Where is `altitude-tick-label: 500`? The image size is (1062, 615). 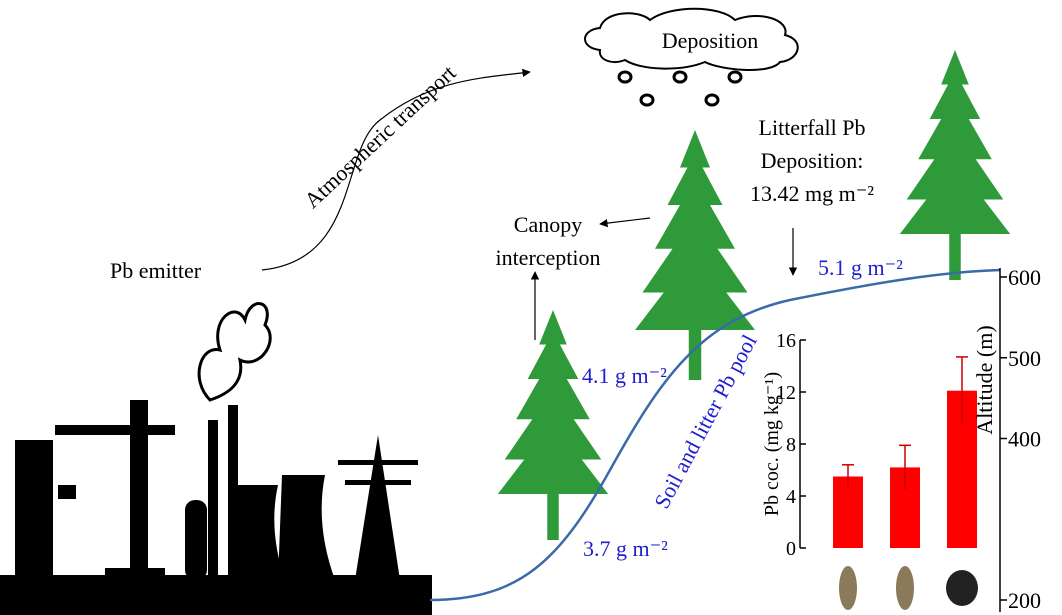 altitude-tick-label: 500 is located at coordinates (1024, 358).